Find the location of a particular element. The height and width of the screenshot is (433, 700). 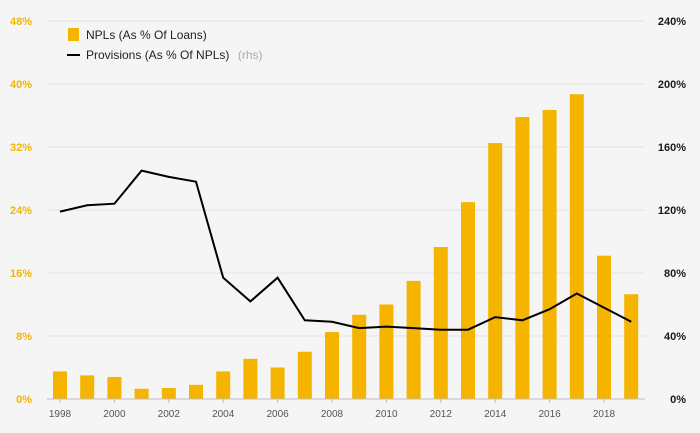

legend-npl-swatch is located at coordinates (73, 34).